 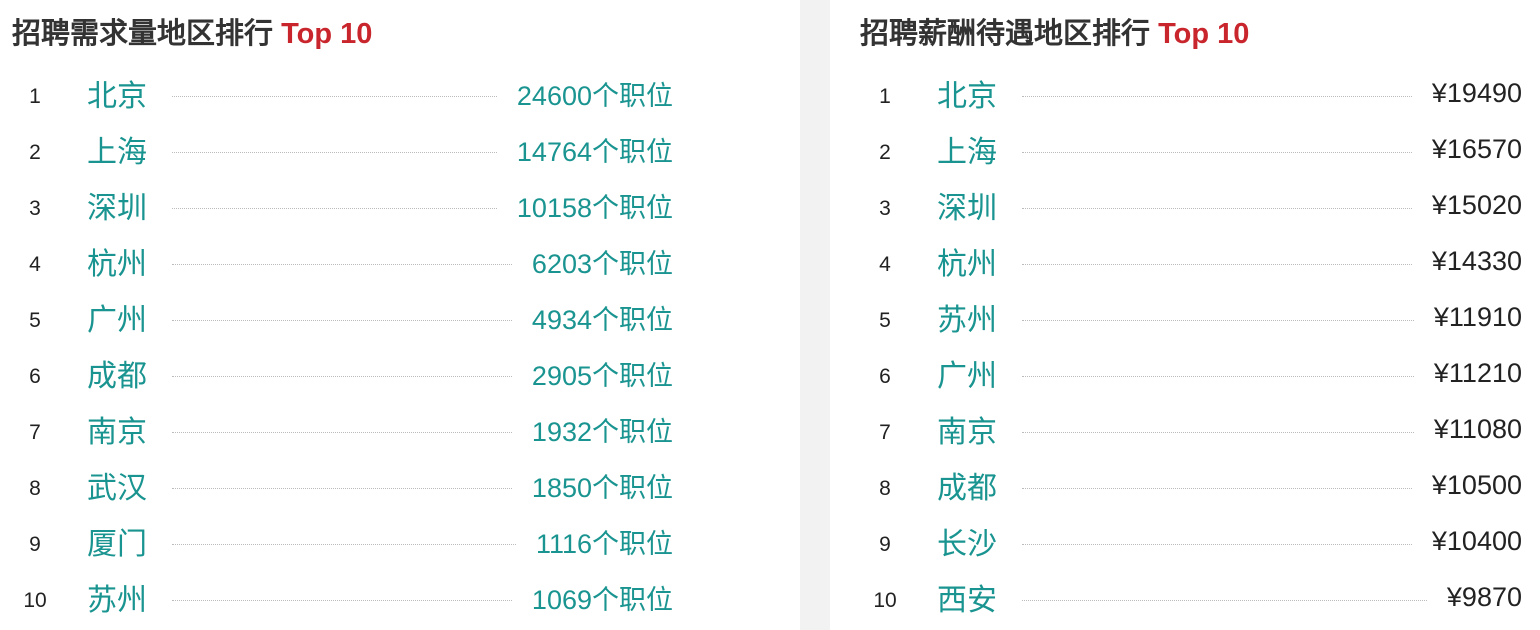 I want to click on city-link: 厦门, so click(x=117, y=544).